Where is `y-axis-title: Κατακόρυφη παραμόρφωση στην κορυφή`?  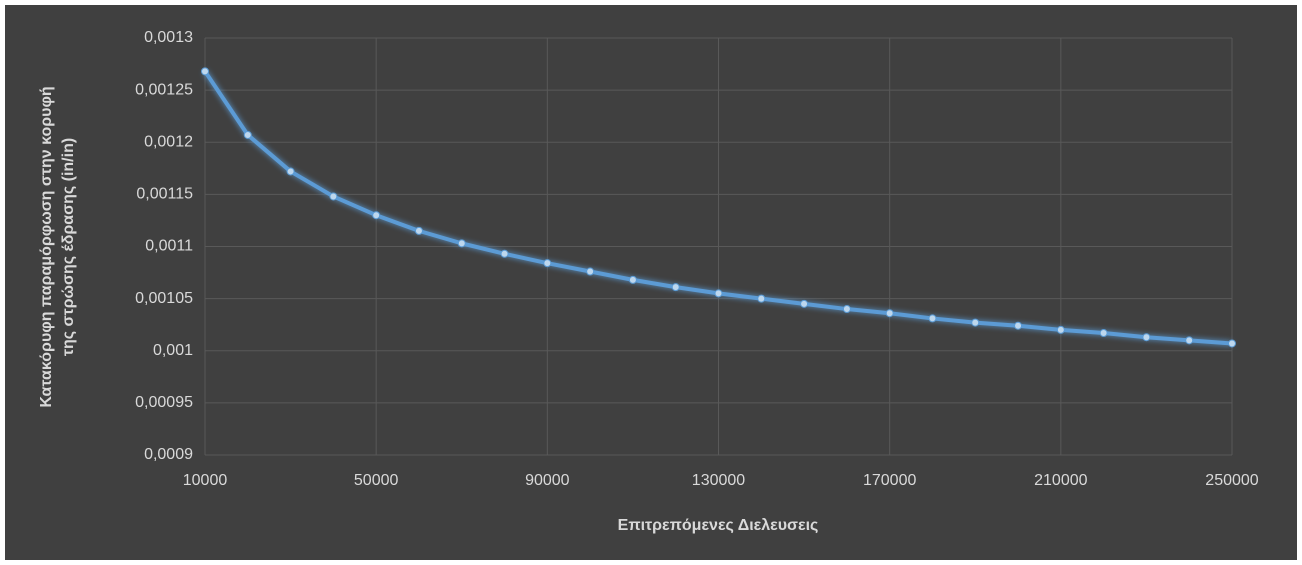 y-axis-title: Κατακόρυφη παραμόρφωση στην κορυφή is located at coordinates (46, 246).